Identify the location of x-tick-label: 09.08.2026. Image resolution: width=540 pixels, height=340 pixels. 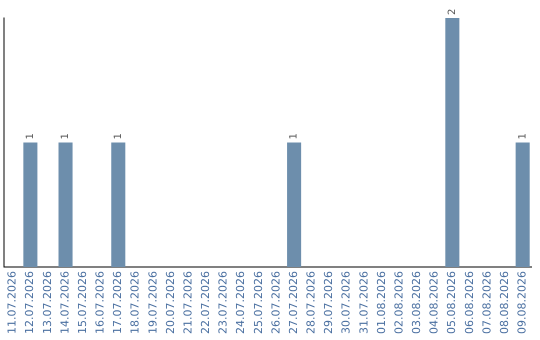
(522, 302).